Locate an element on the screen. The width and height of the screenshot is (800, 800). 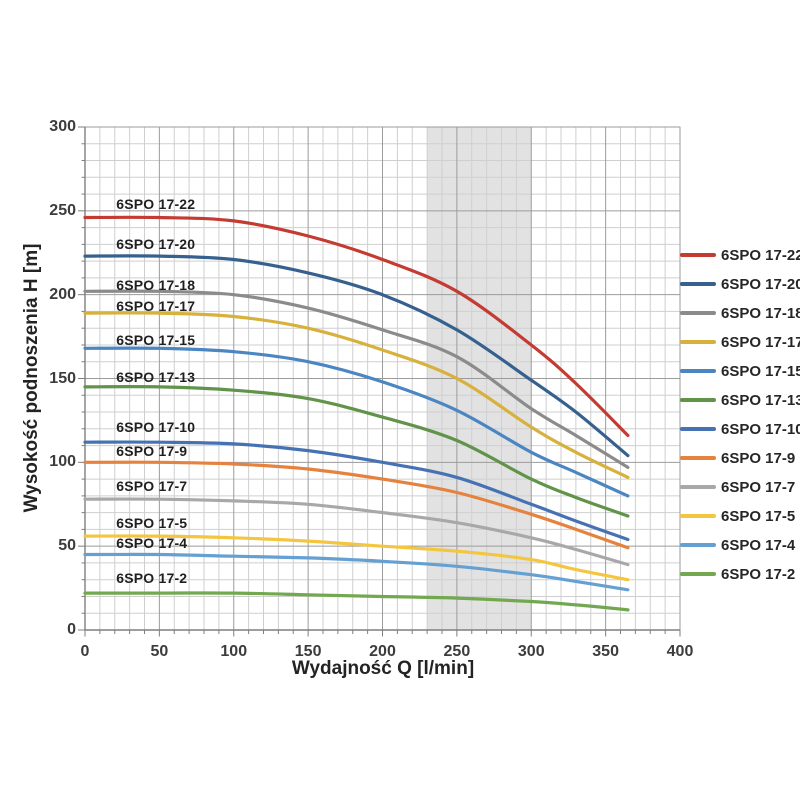
curve-label-6spo-17-22: 6SPO 17-22 is located at coordinates (156, 204).